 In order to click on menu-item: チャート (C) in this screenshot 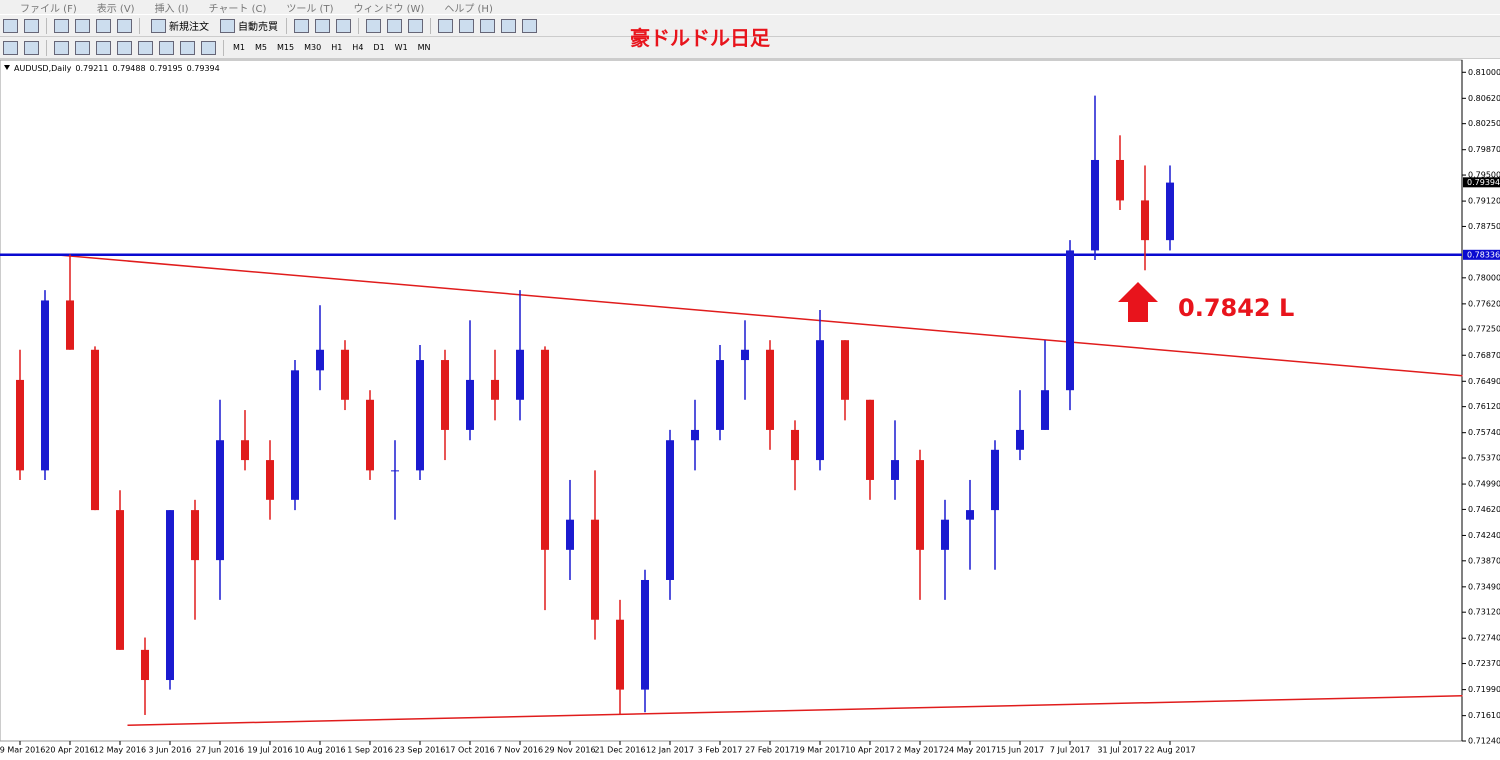, I will do `click(237, 9)`.